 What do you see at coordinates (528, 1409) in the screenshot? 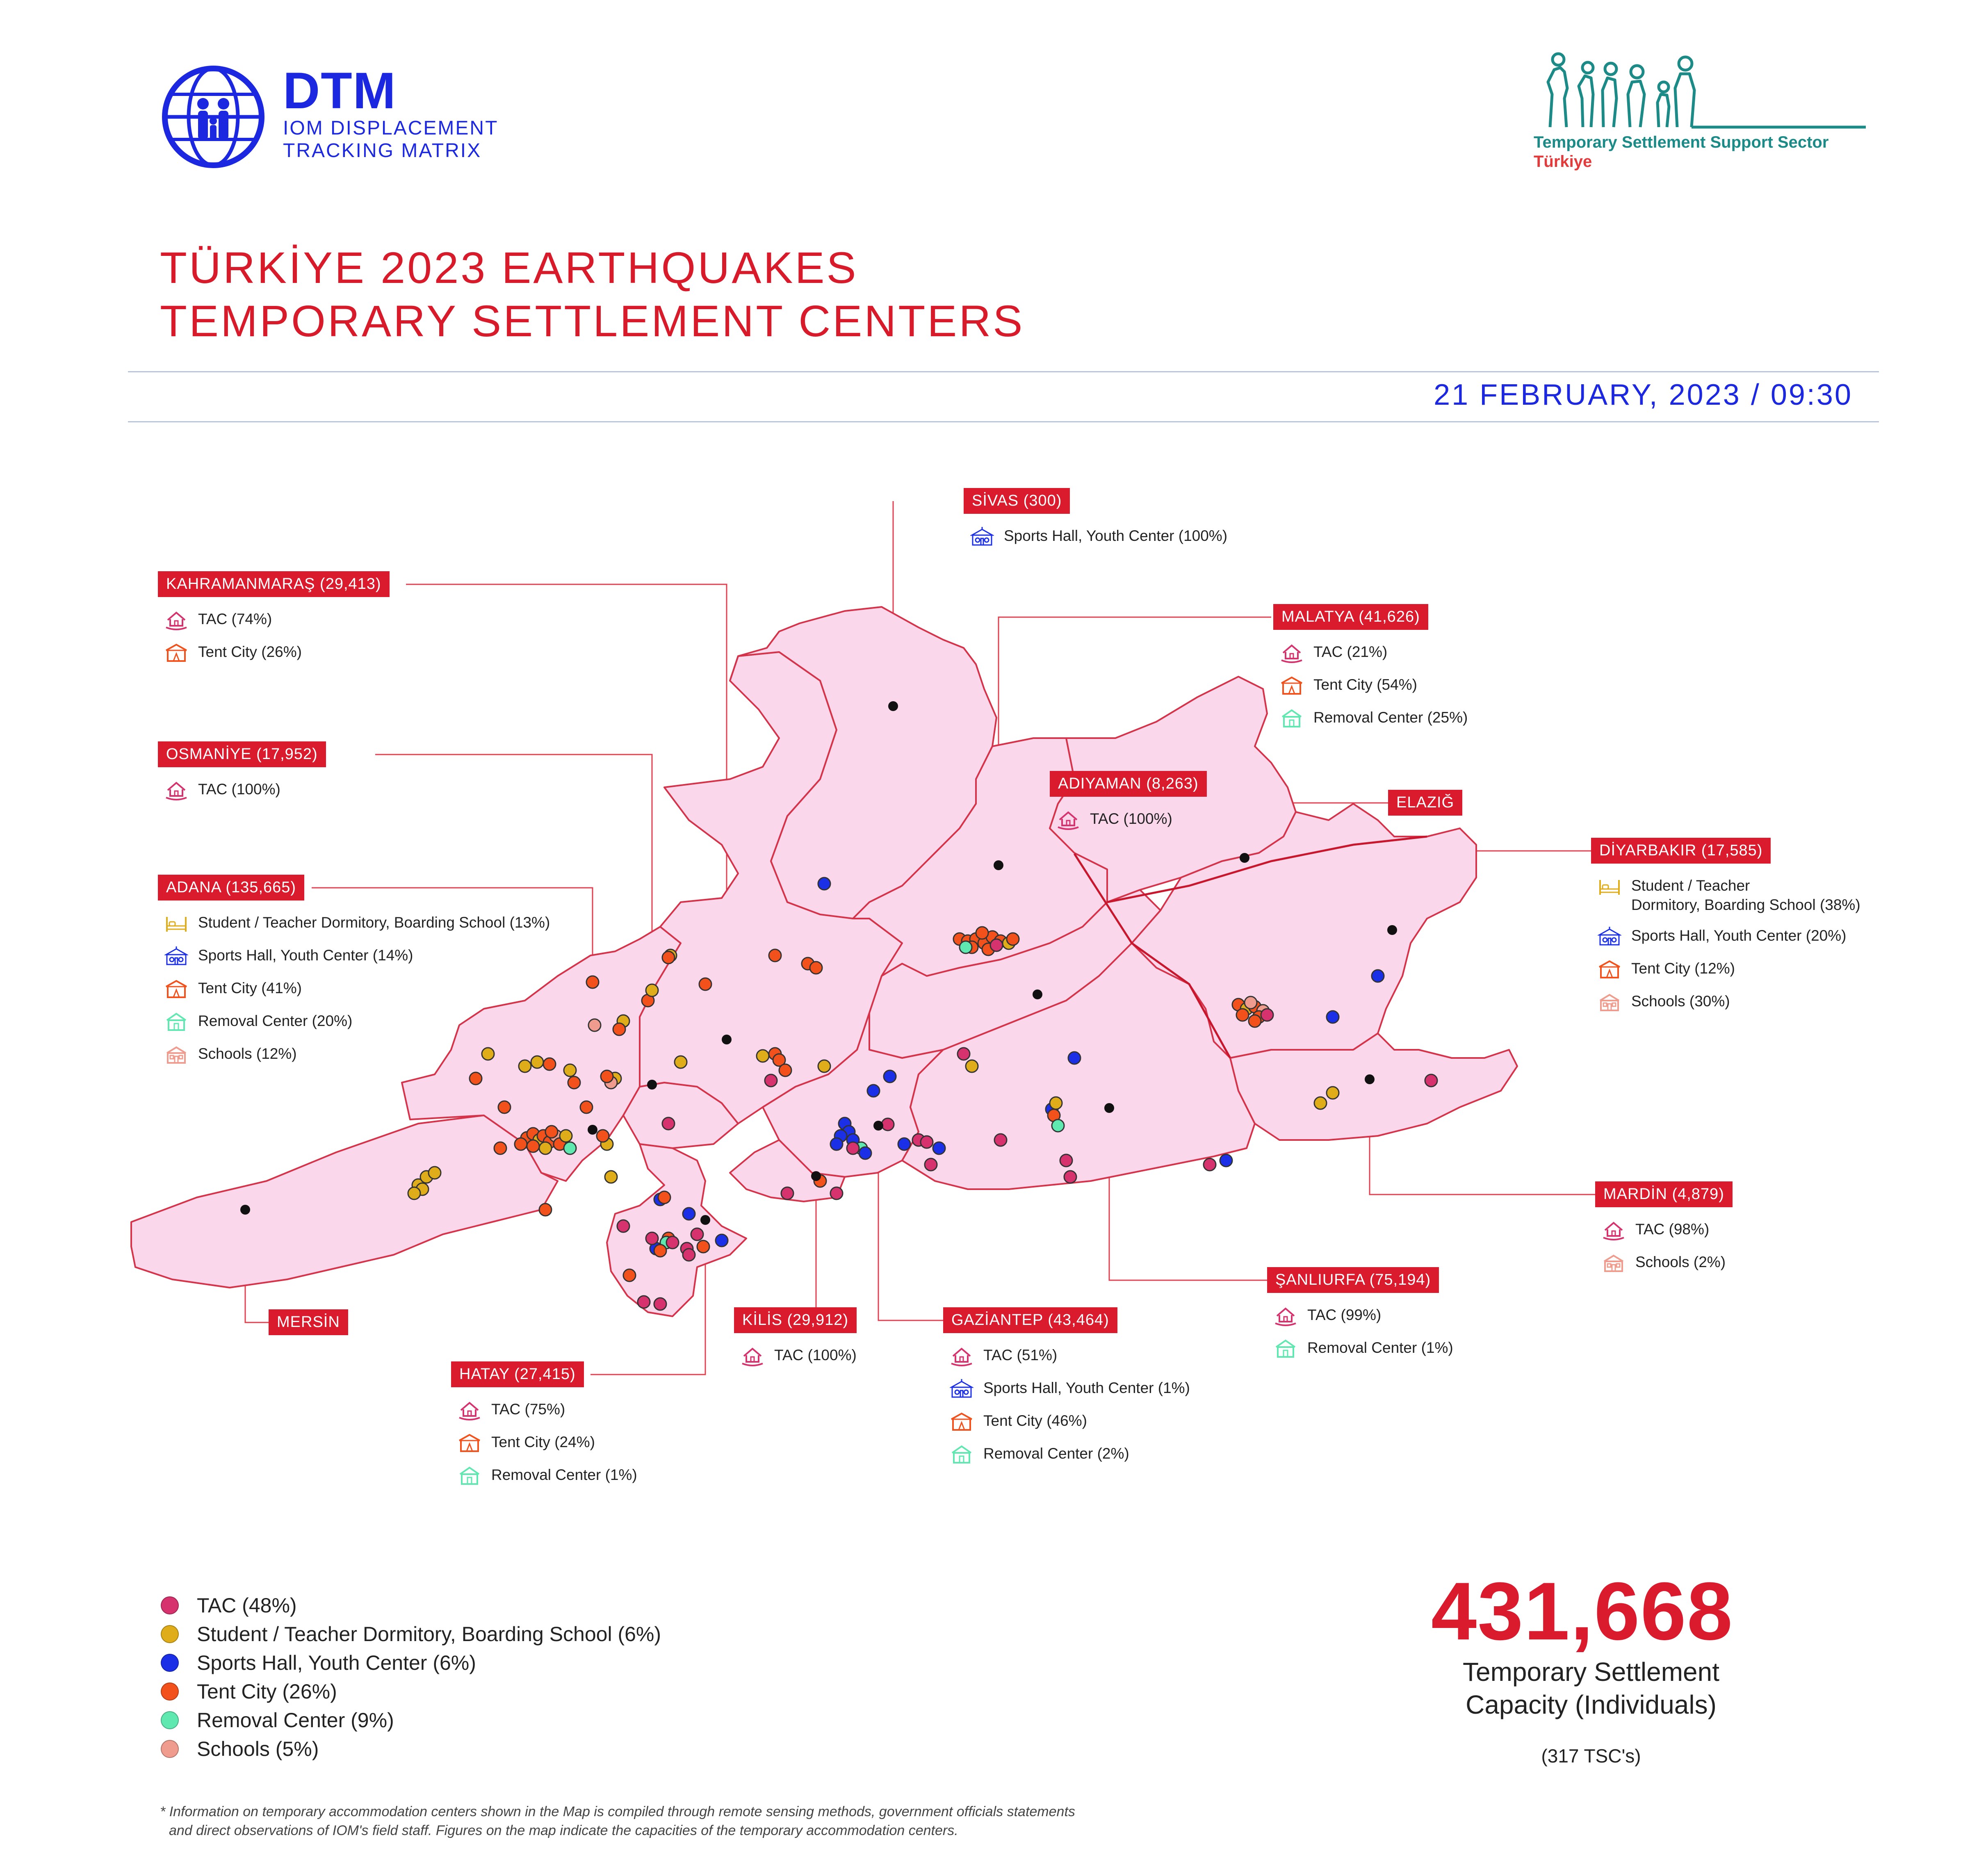
I see `callout-item-line: TAC (75%)` at bounding box center [528, 1409].